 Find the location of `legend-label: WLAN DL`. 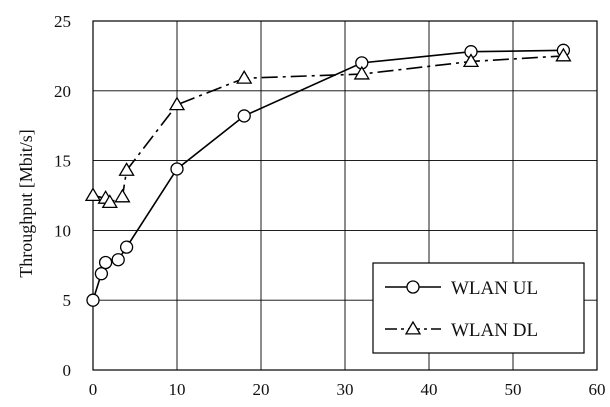

legend-label: WLAN DL is located at coordinates (494, 330).